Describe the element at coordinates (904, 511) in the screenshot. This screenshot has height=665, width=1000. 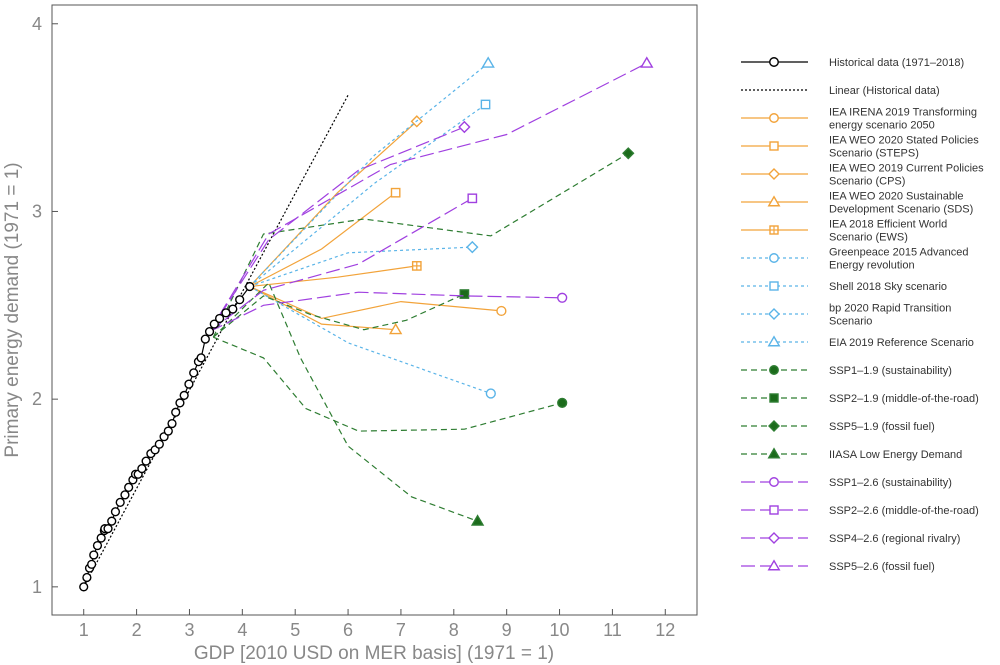
I see `legend-label: SSP2–2.6 (middle-of-the-road)` at that location.